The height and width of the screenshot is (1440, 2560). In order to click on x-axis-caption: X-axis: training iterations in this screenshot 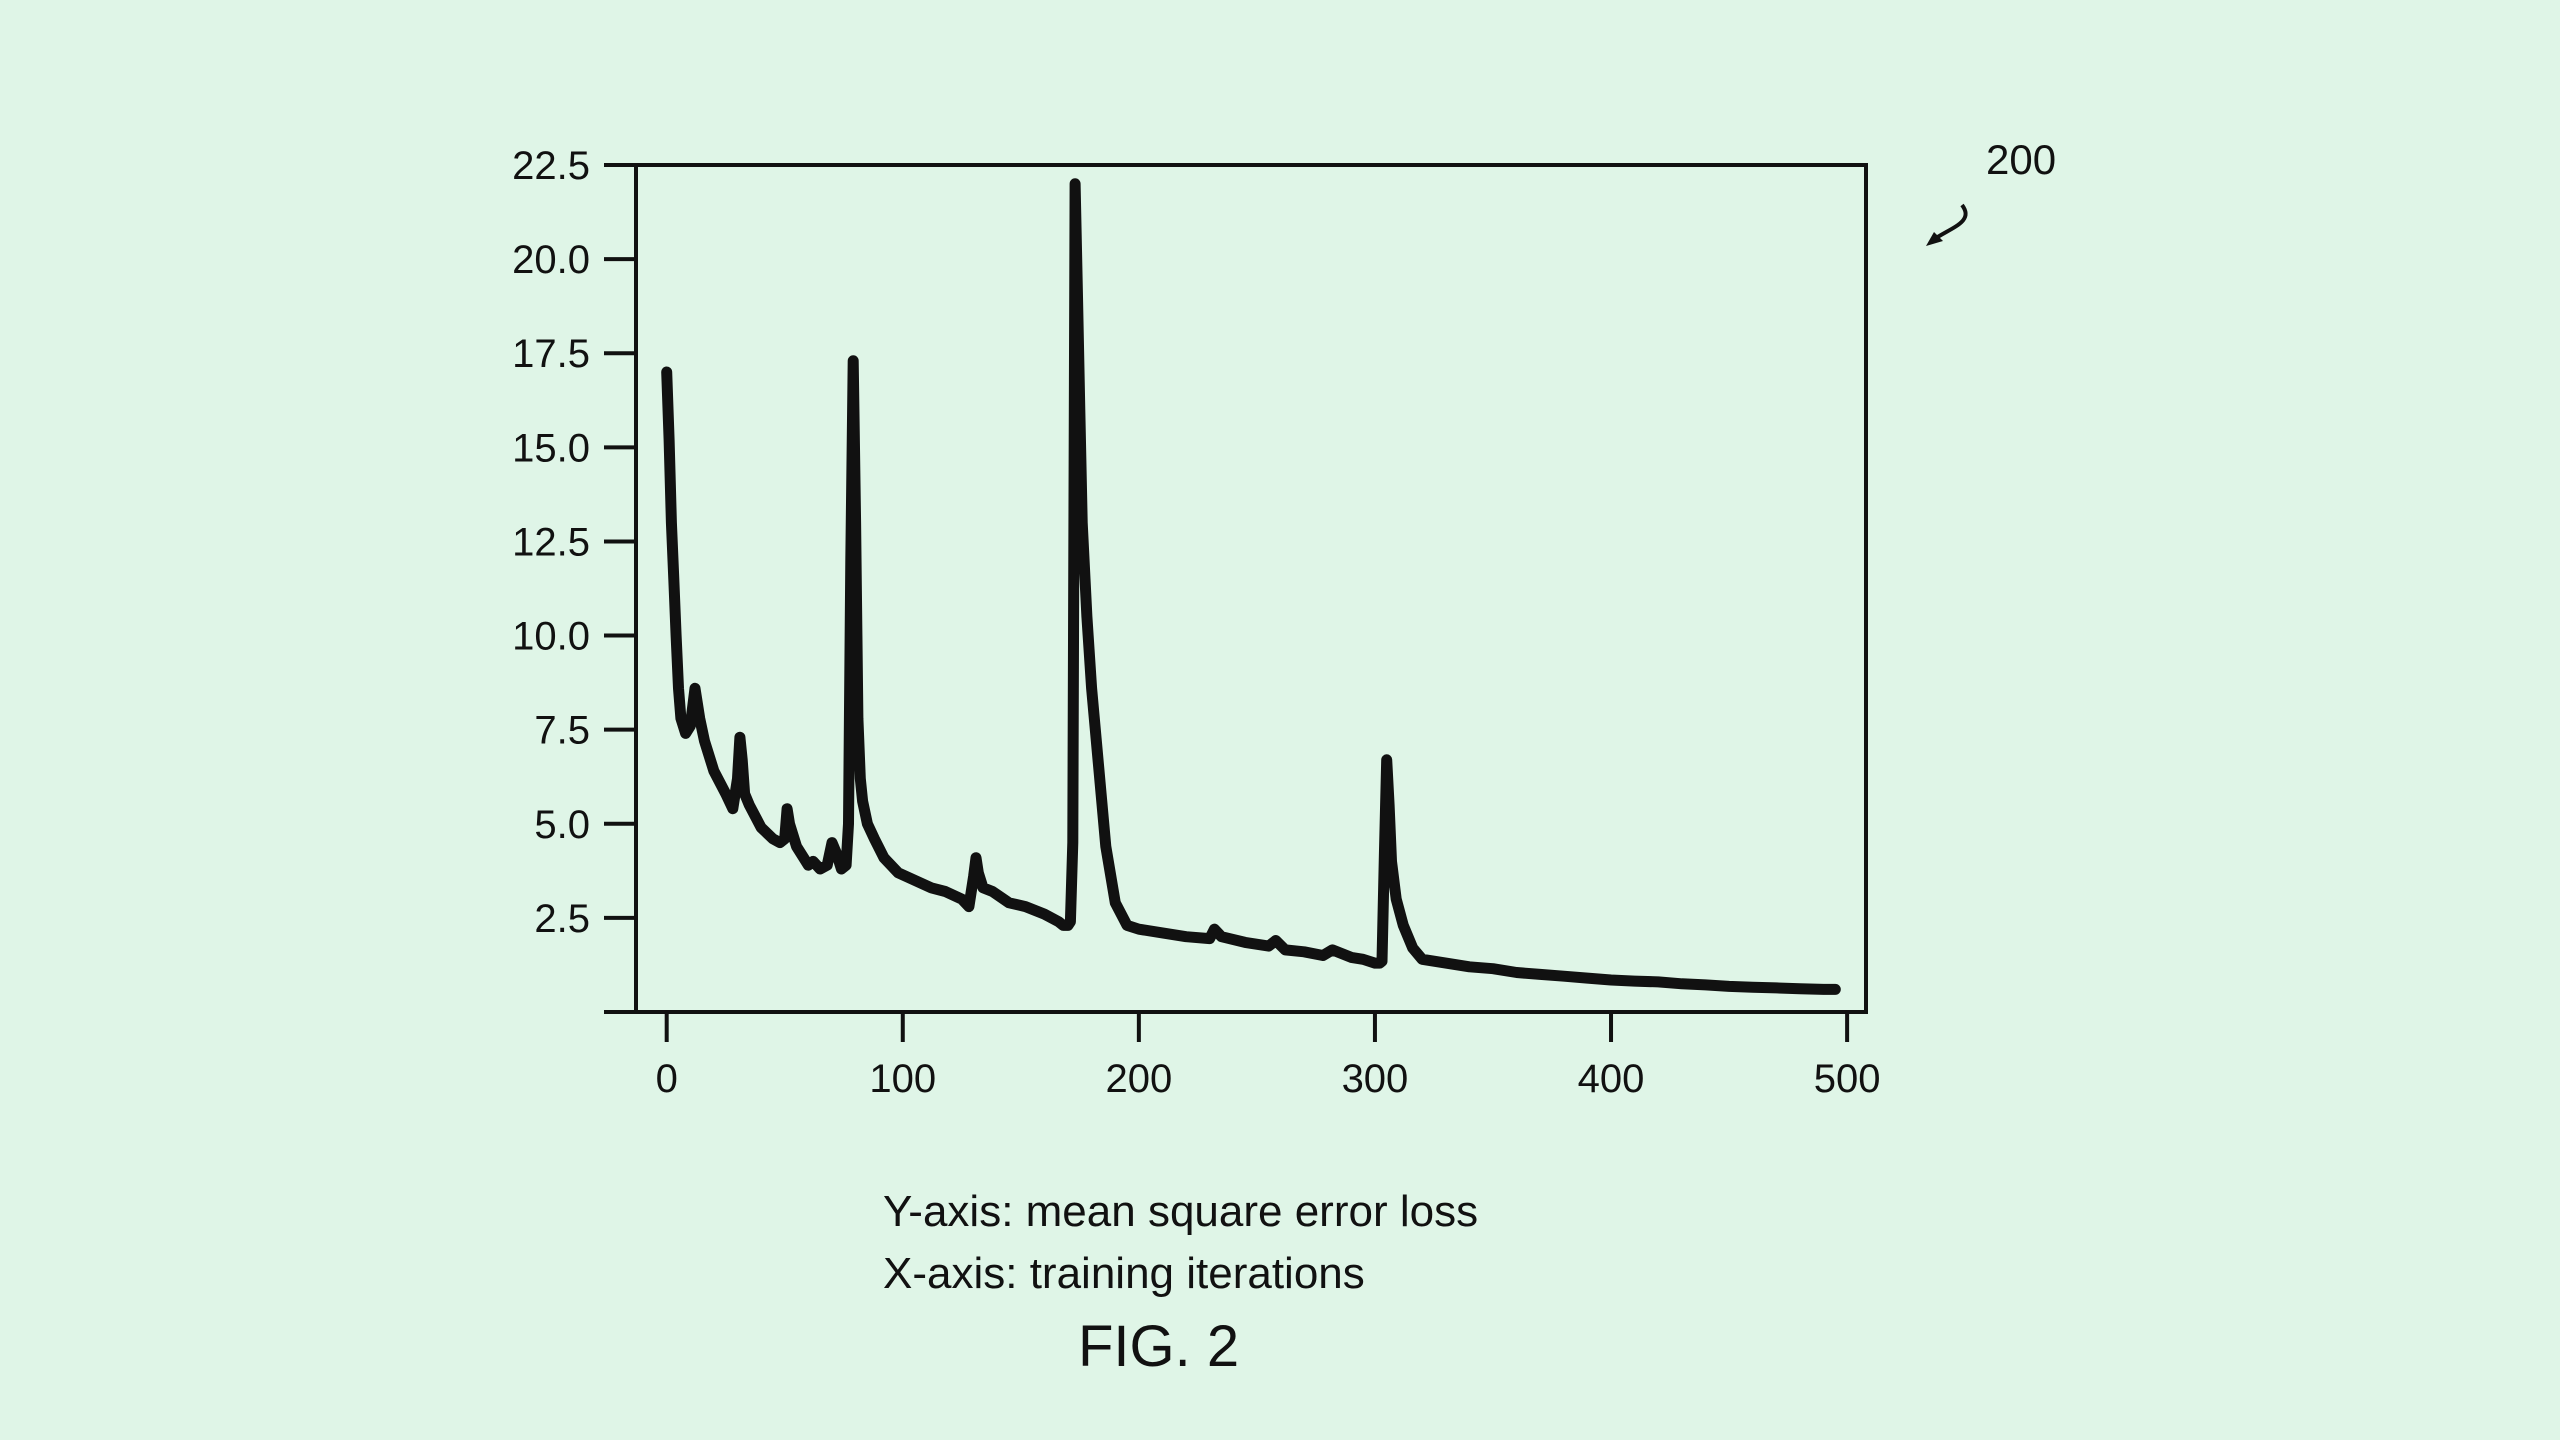, I will do `click(1124, 1273)`.